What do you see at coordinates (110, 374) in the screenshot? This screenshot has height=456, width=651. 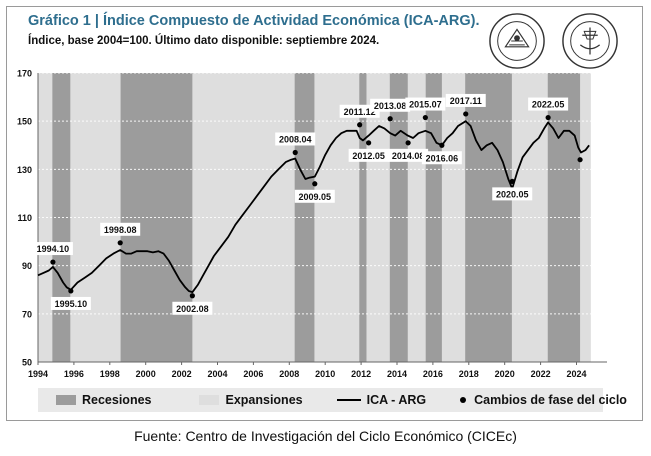 I see `x-tick-label: 1998` at bounding box center [110, 374].